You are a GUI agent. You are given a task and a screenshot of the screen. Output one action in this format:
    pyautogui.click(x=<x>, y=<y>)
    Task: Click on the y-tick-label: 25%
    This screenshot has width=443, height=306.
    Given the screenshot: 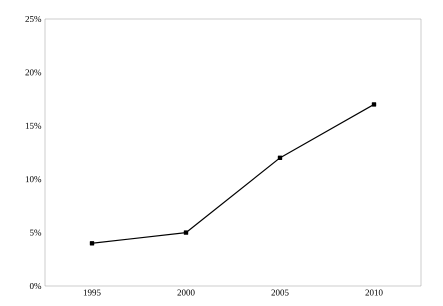 What is the action you would take?
    pyautogui.click(x=33, y=19)
    